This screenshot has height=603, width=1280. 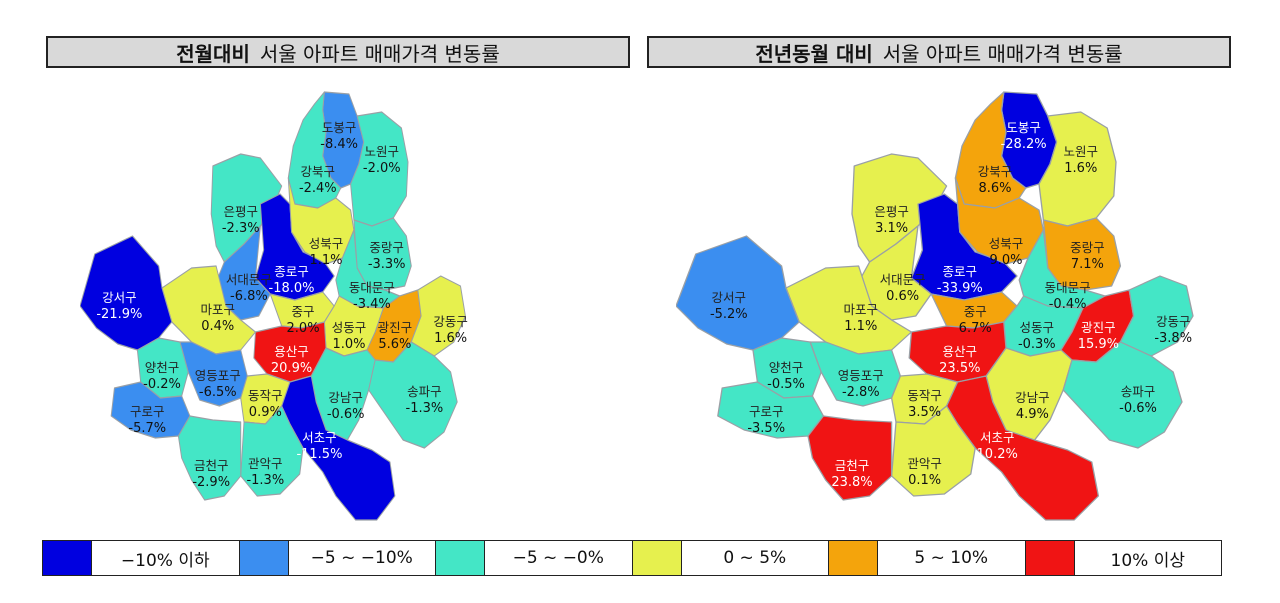 What do you see at coordinates (1087, 264) in the screenshot?
I see `district-value-label: 7.1%` at bounding box center [1087, 264].